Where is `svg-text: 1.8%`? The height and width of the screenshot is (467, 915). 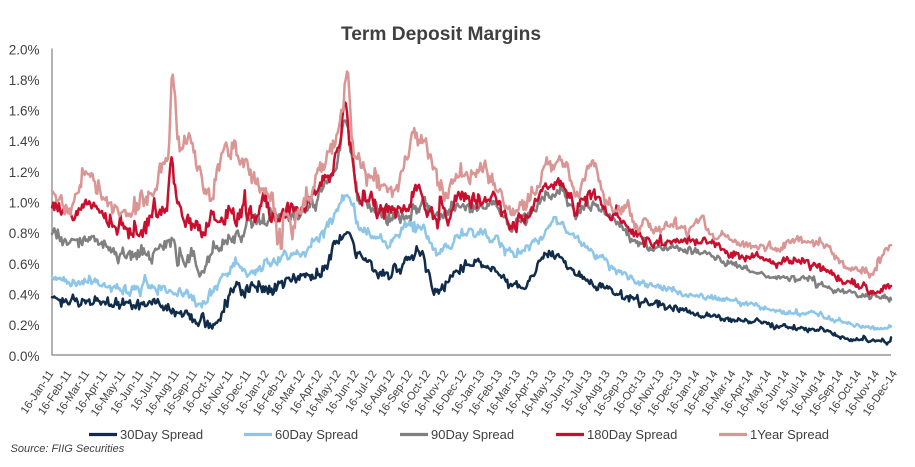
svg-text: 1.8% is located at coordinates (24, 80).